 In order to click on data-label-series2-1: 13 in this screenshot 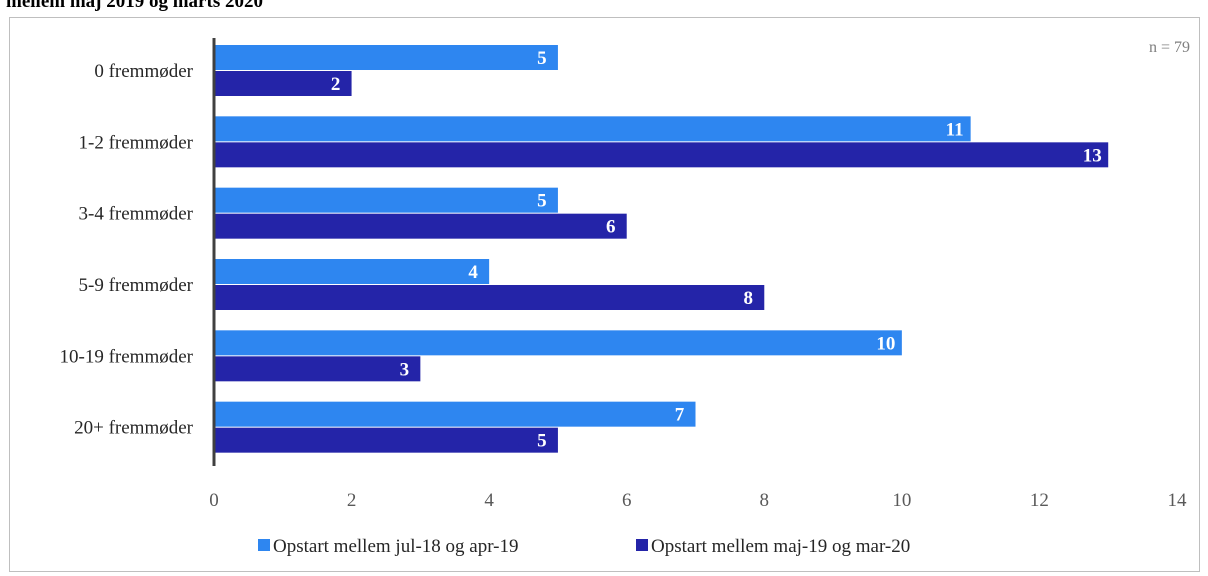, I will do `click(1092, 155)`.